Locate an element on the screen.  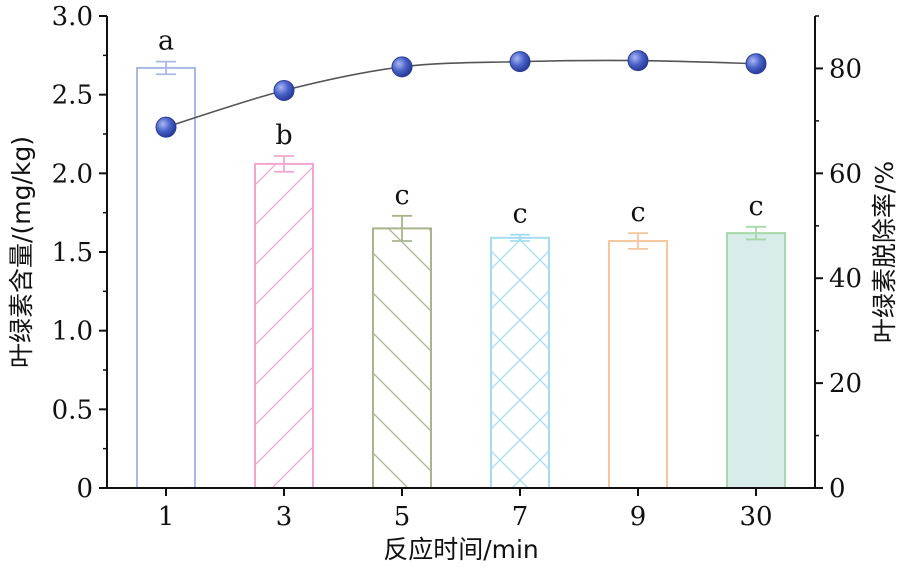
y-tick-label: 0.5 is located at coordinates (72, 410).